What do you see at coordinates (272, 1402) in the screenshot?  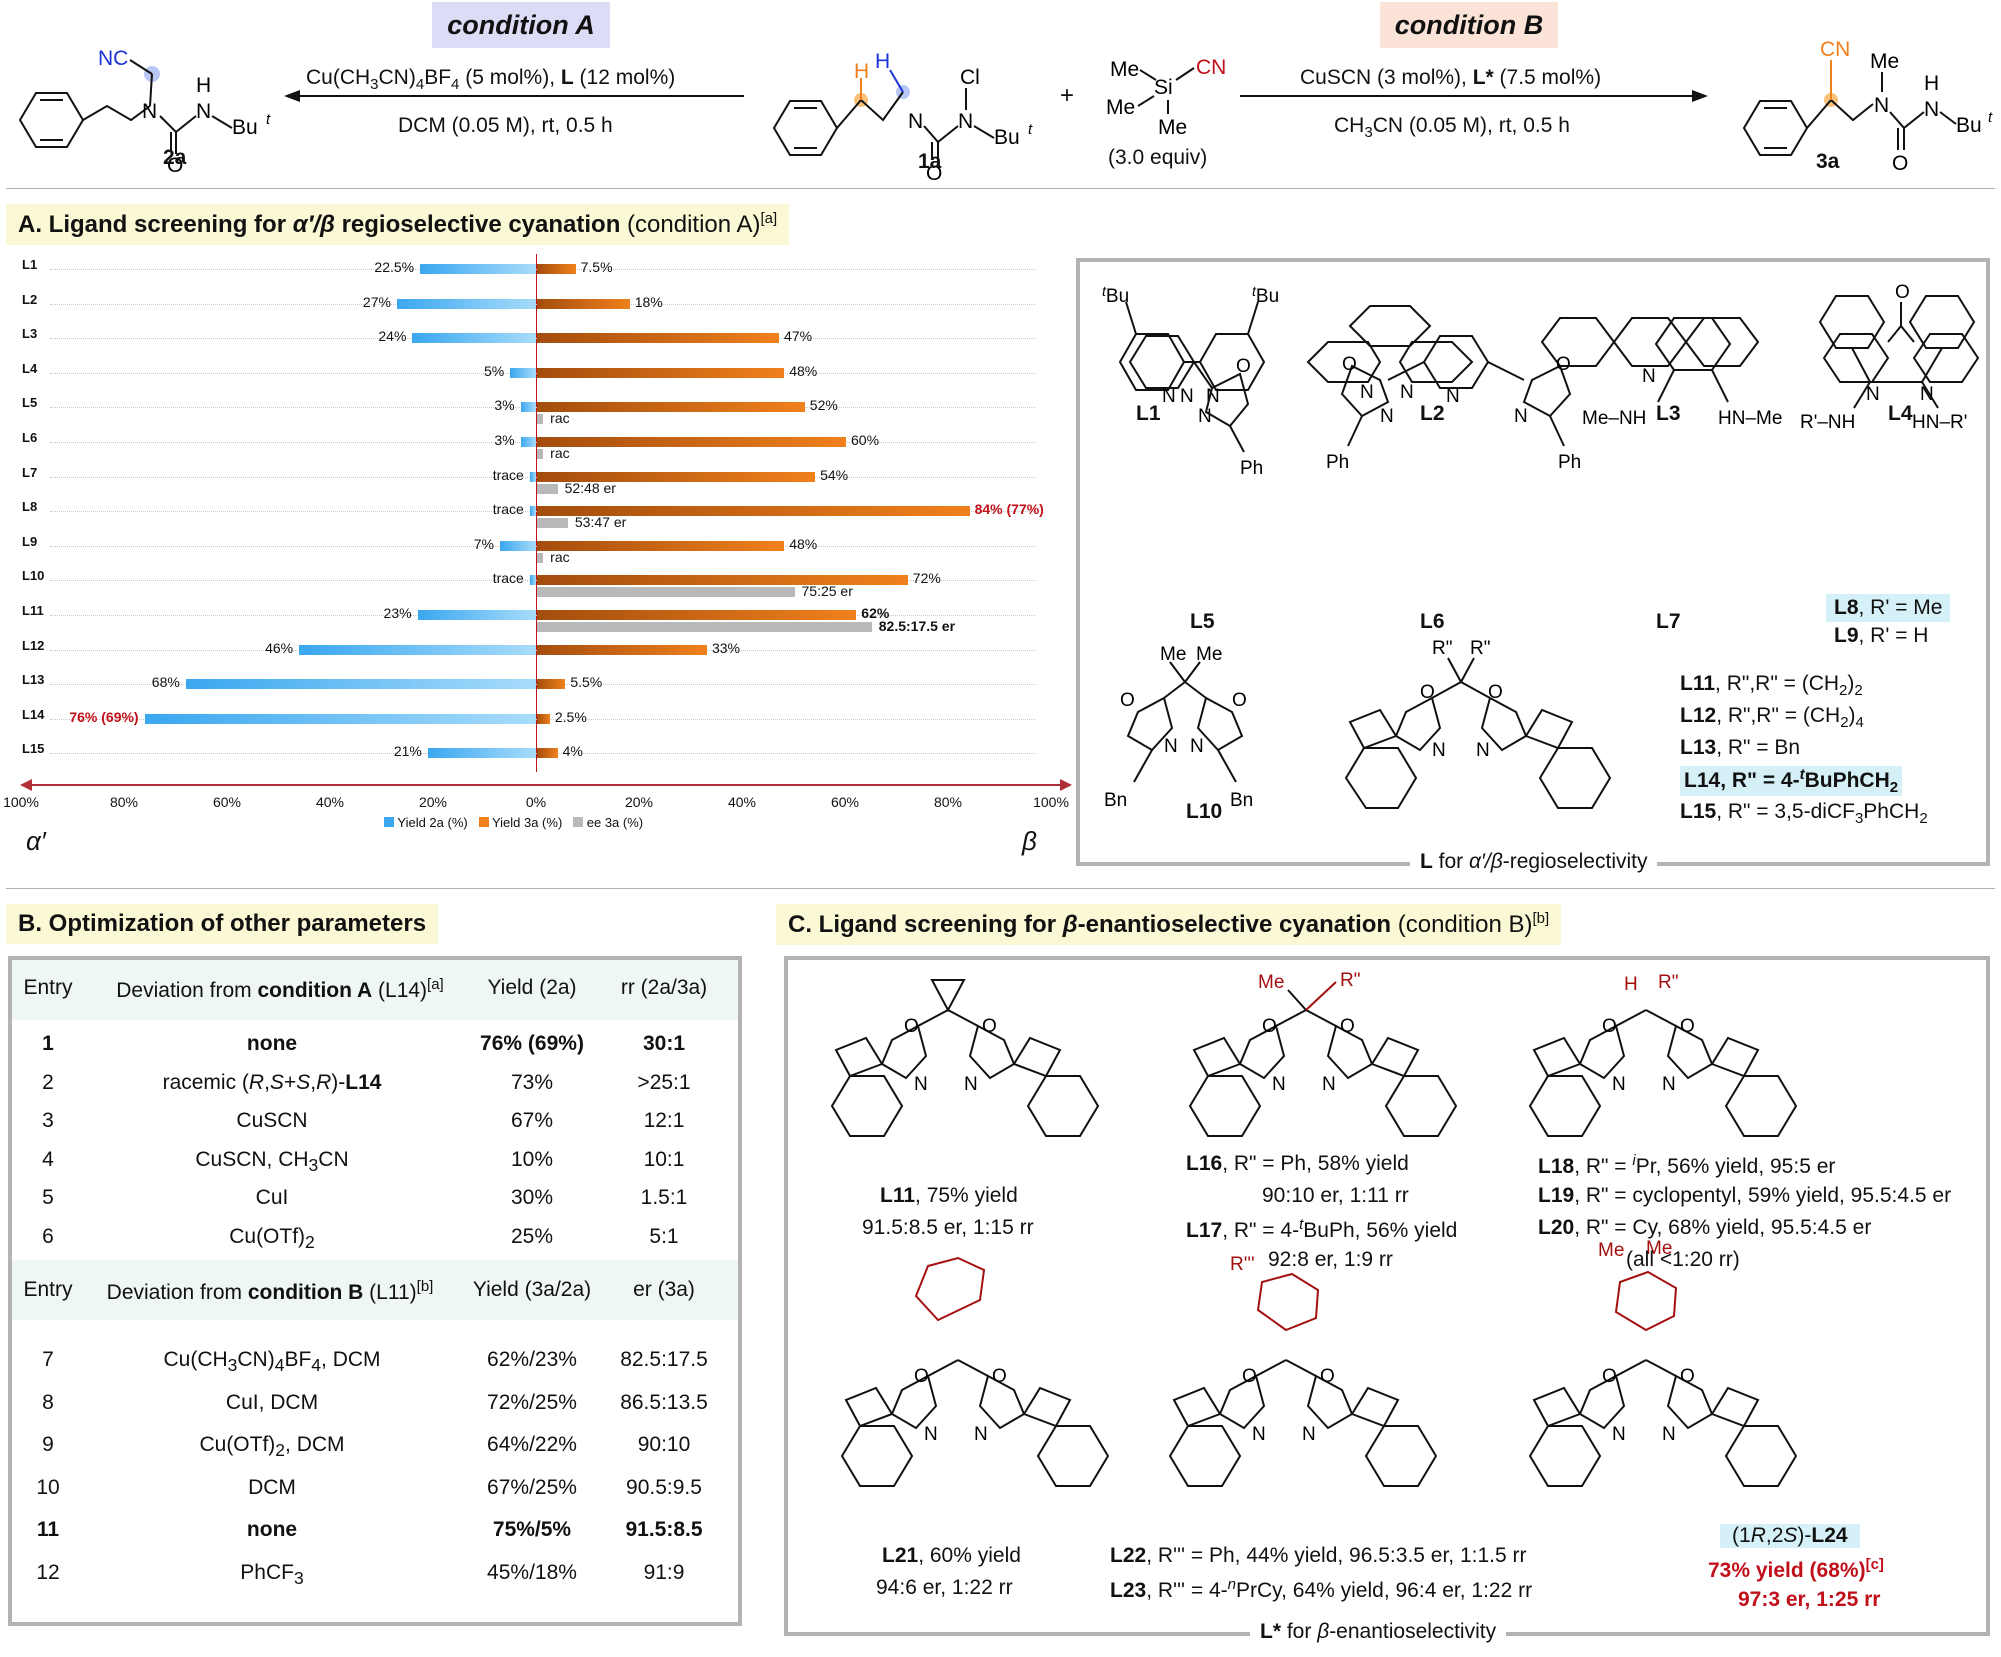 I see `table-row-deviation-8: CuI, DCM` at bounding box center [272, 1402].